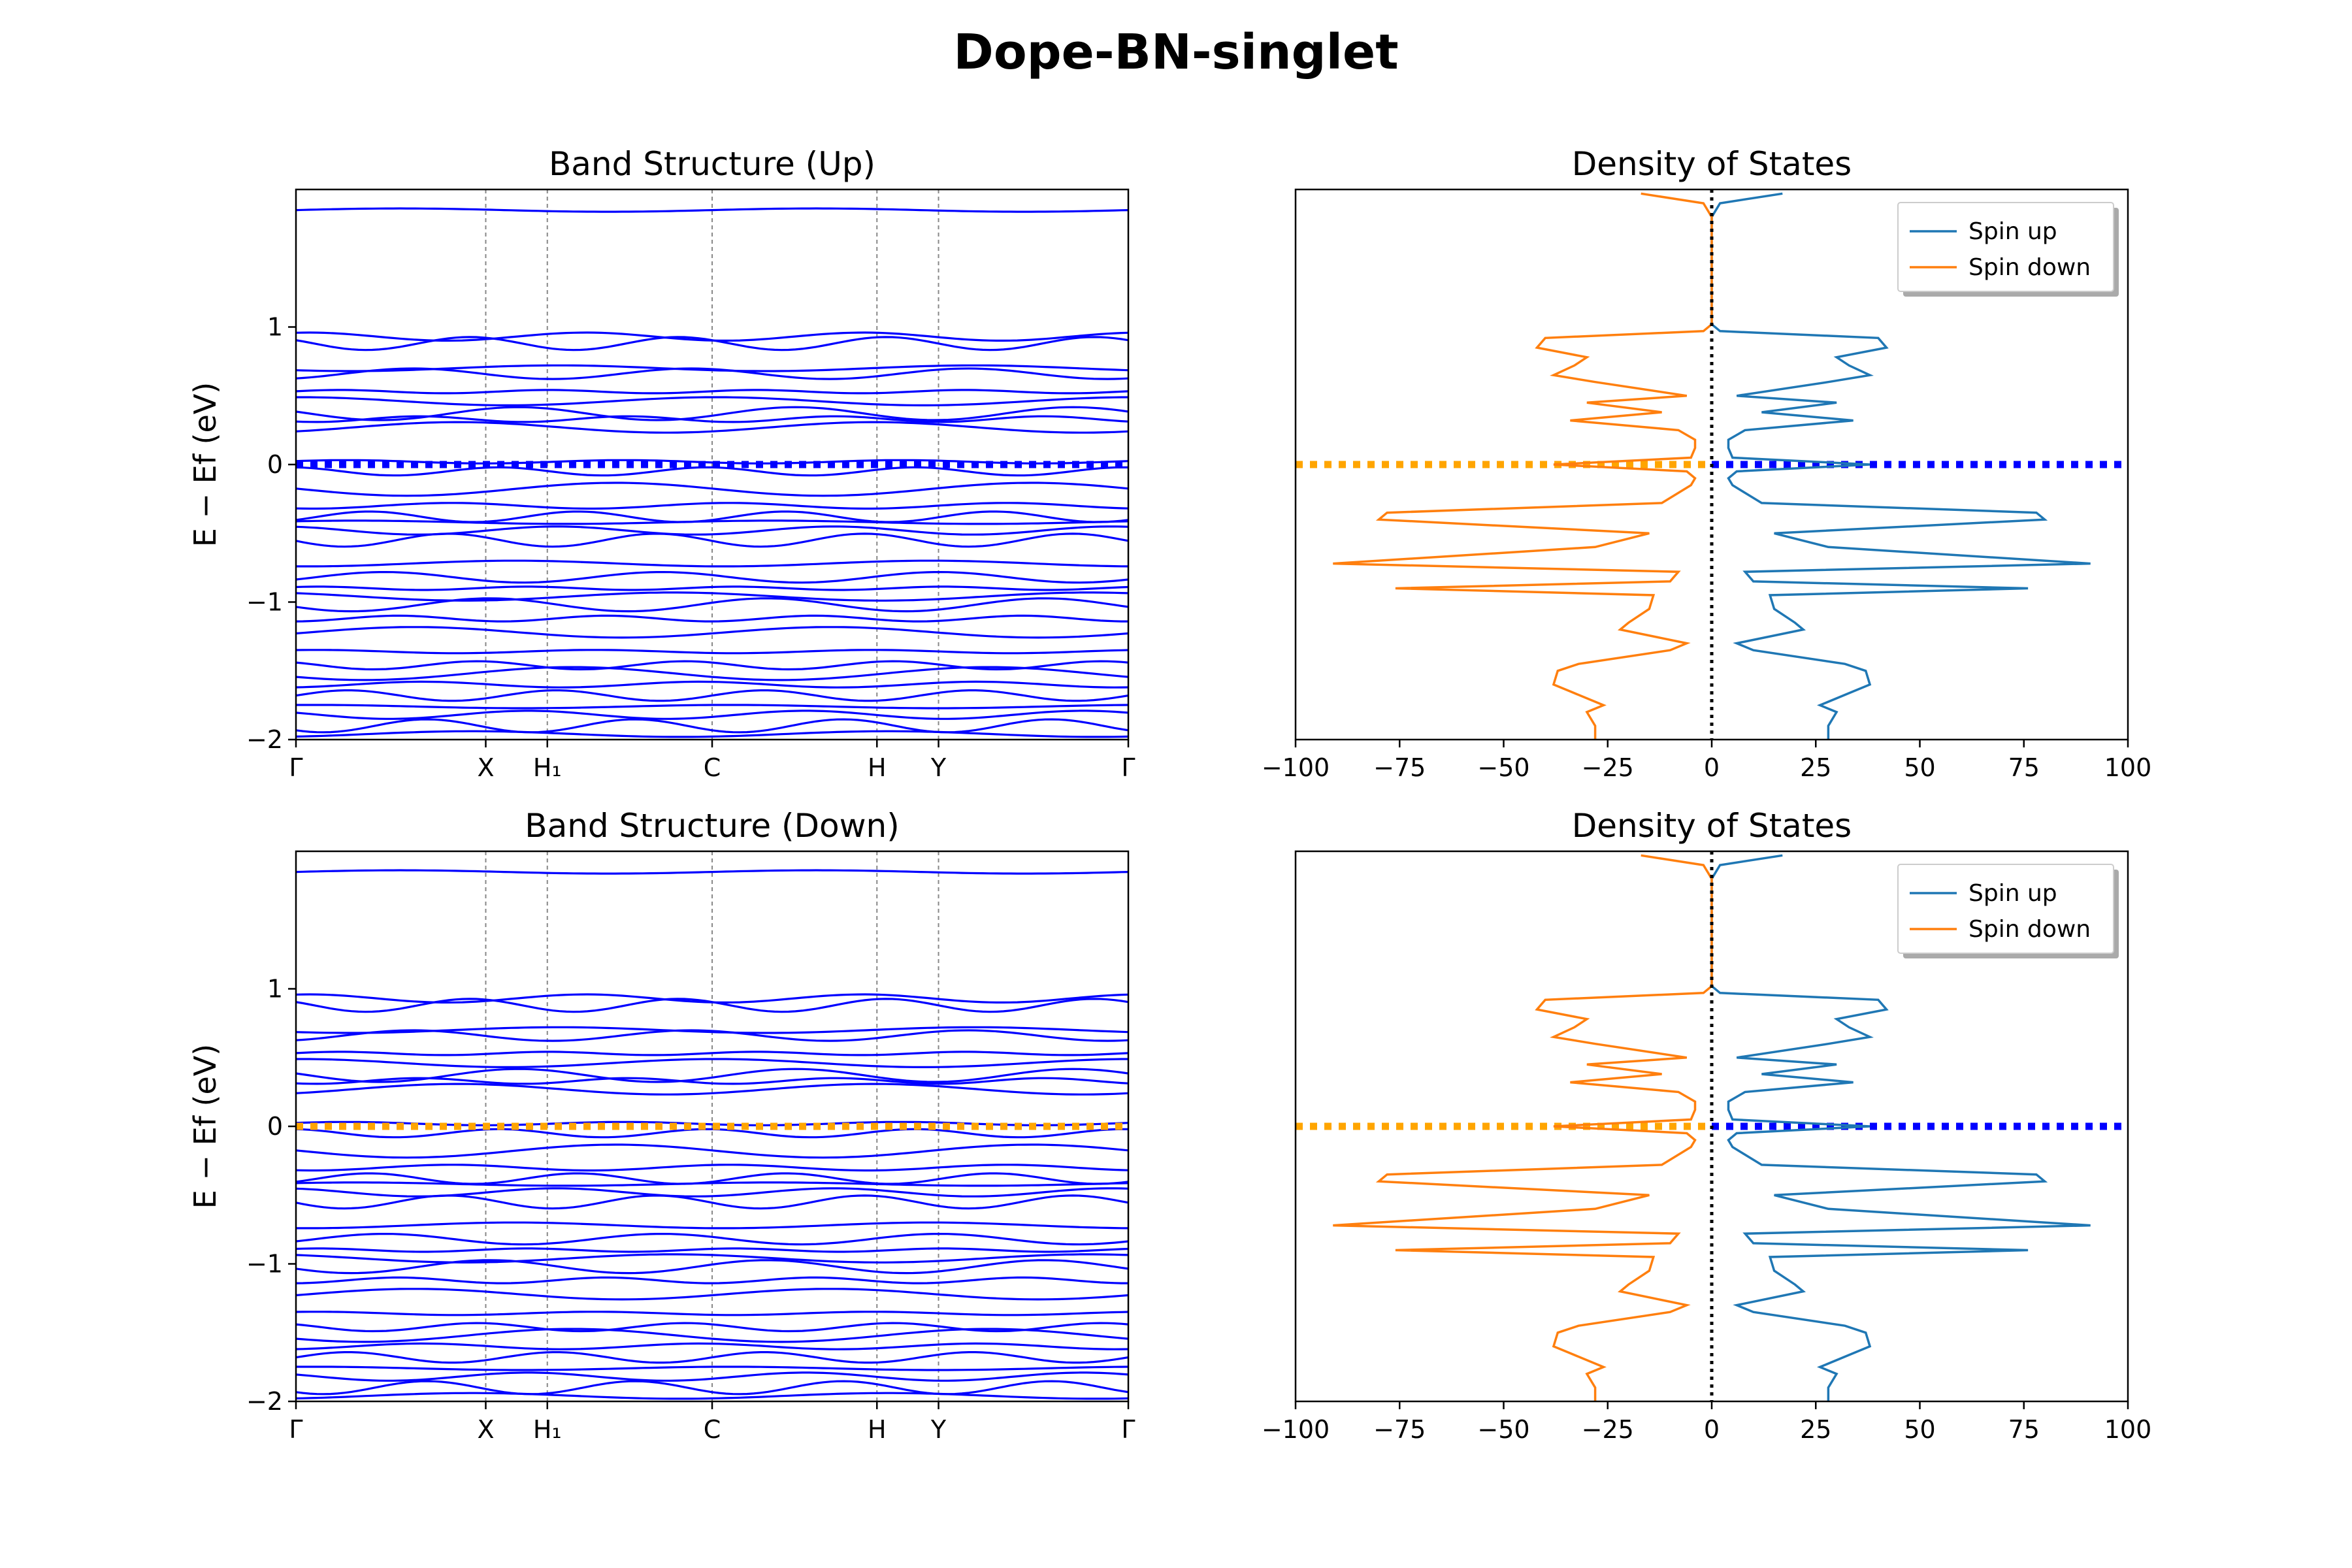 The image size is (2352, 1568). Describe the element at coordinates (1900, 1127) in the screenshot. I see `spin-up-curve` at that location.